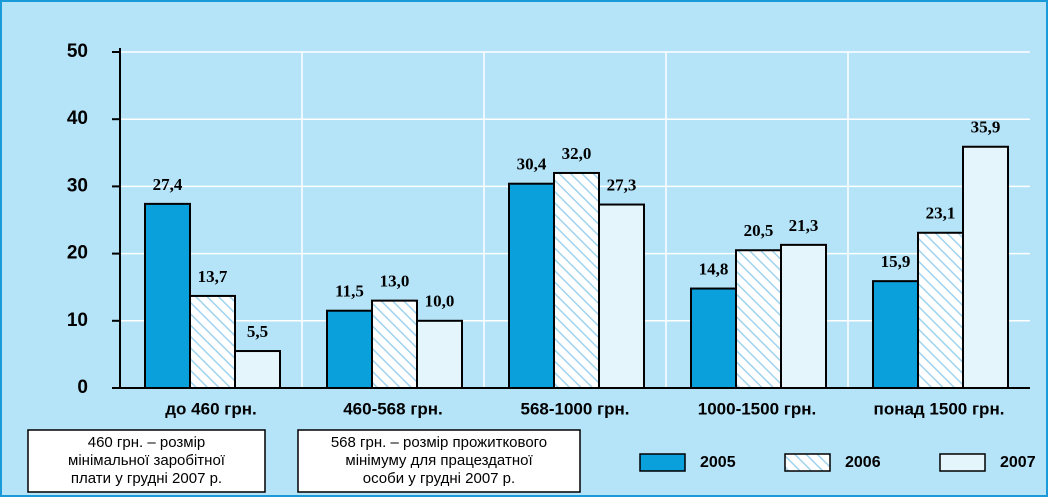 This screenshot has height=497, width=1048. Describe the element at coordinates (757, 408) in the screenshot. I see `x-tick-label: 1000-1500 грн.` at that location.